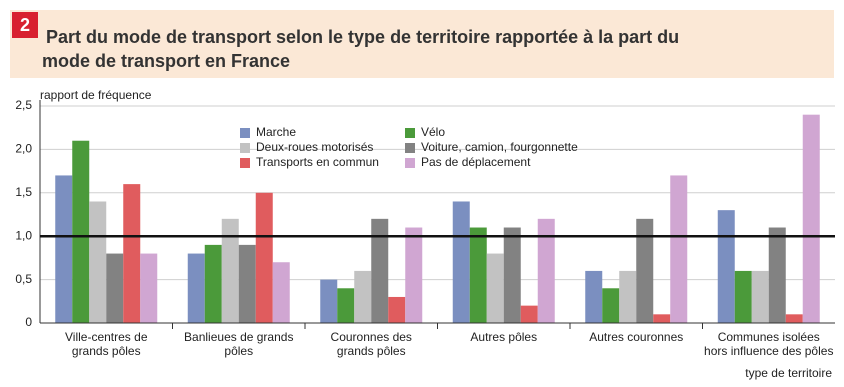  Describe the element at coordinates (476, 162) in the screenshot. I see `legend-label: Pas de déplacement` at that location.